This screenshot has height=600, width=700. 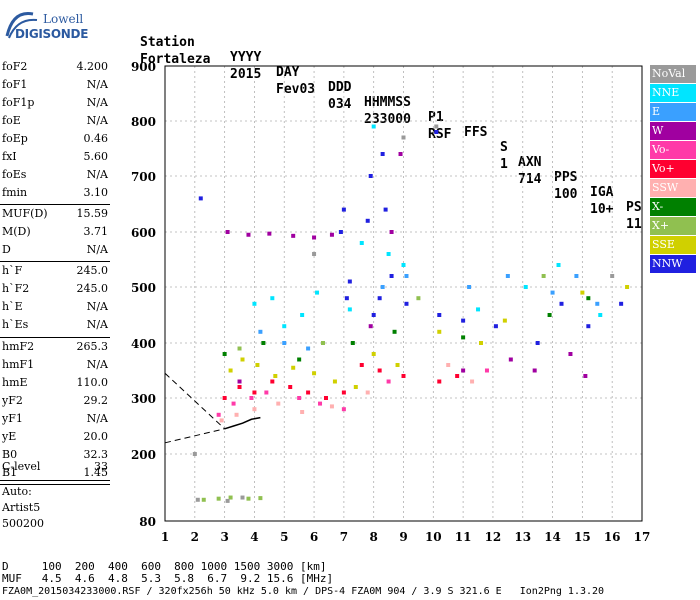 I want to click on param-value: 110.0, so click(x=92, y=382).